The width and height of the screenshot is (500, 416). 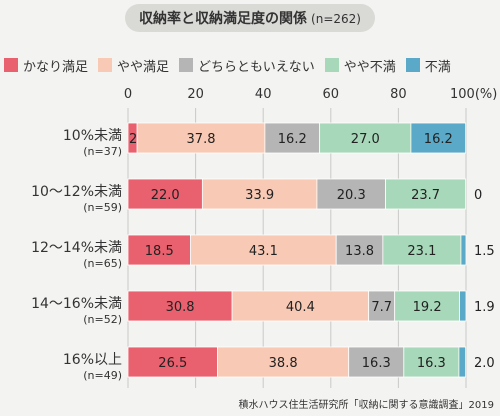 I want to click on data-label: 20.3, so click(x=351, y=195).